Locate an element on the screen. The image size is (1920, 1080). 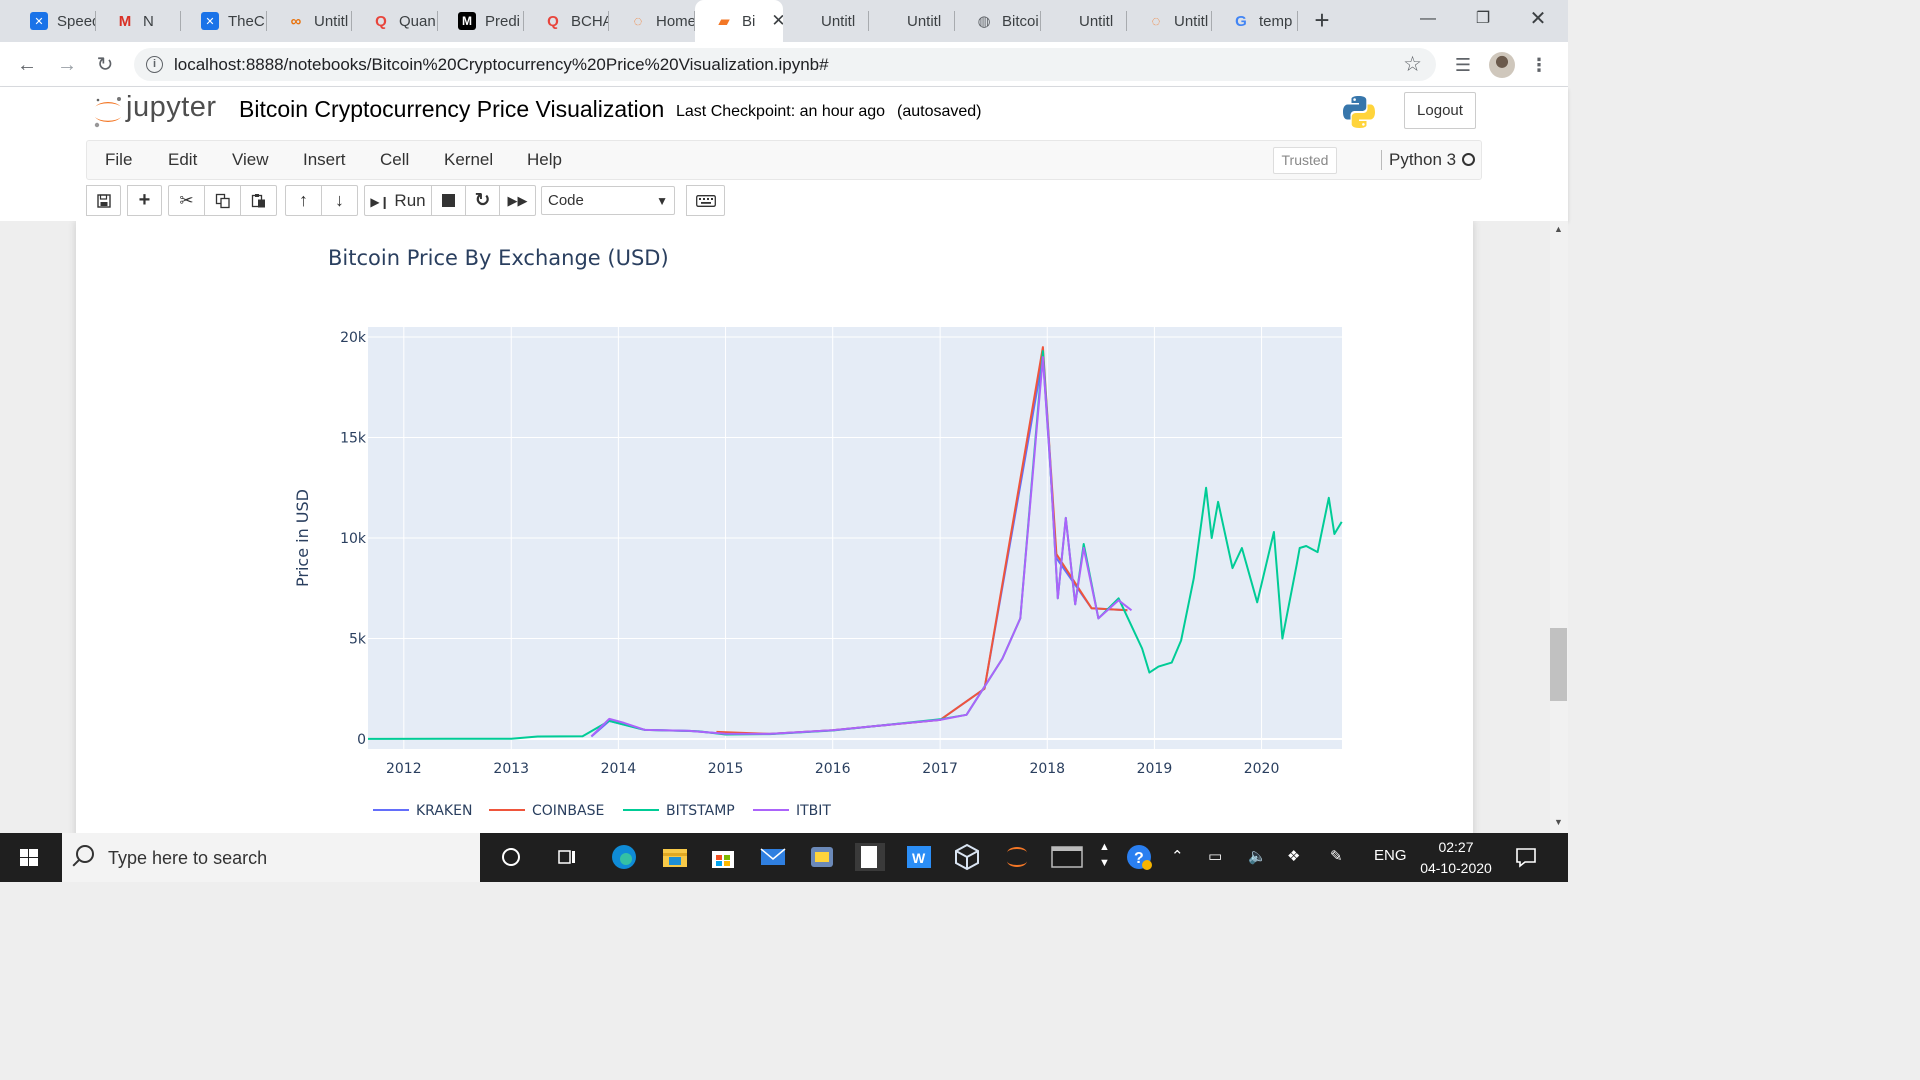
legend-item-kraken: KRAKEN is located at coordinates (422, 811).